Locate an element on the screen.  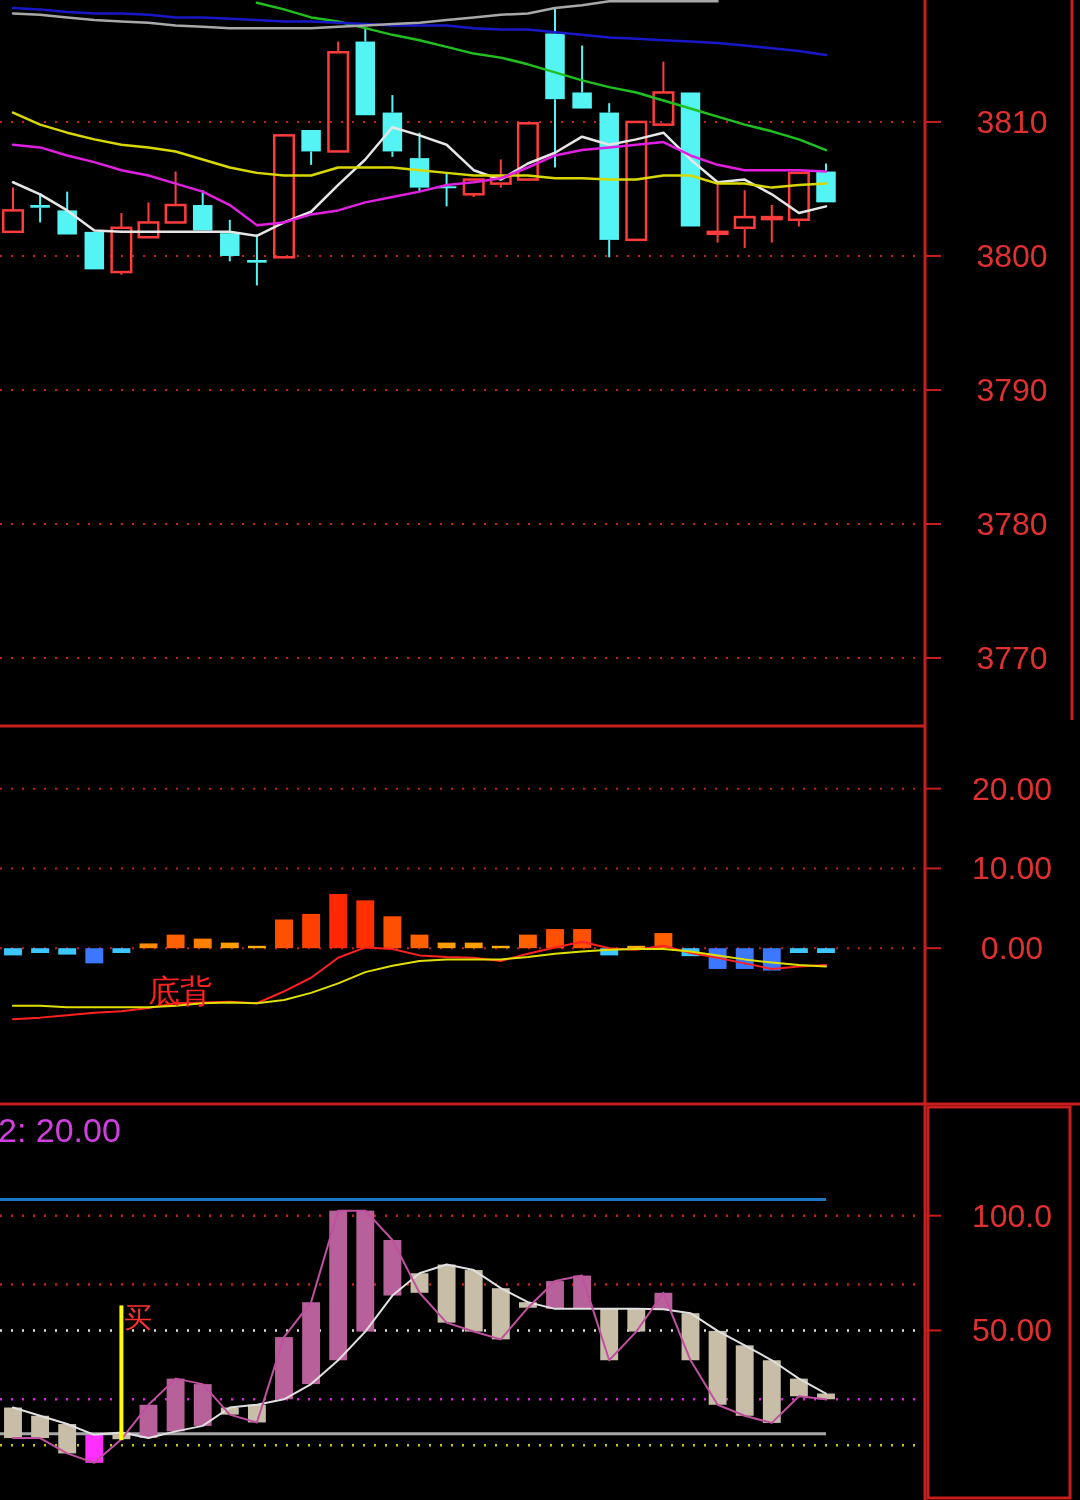
annotation: 底背 is located at coordinates (180, 990).